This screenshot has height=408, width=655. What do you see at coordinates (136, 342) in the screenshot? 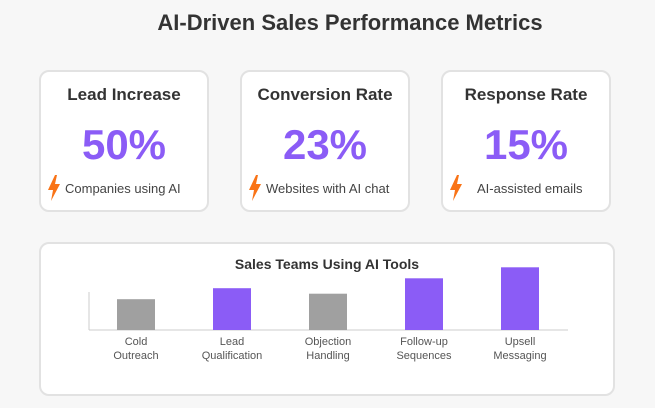
I see `x-tick-label: Cold` at bounding box center [136, 342].